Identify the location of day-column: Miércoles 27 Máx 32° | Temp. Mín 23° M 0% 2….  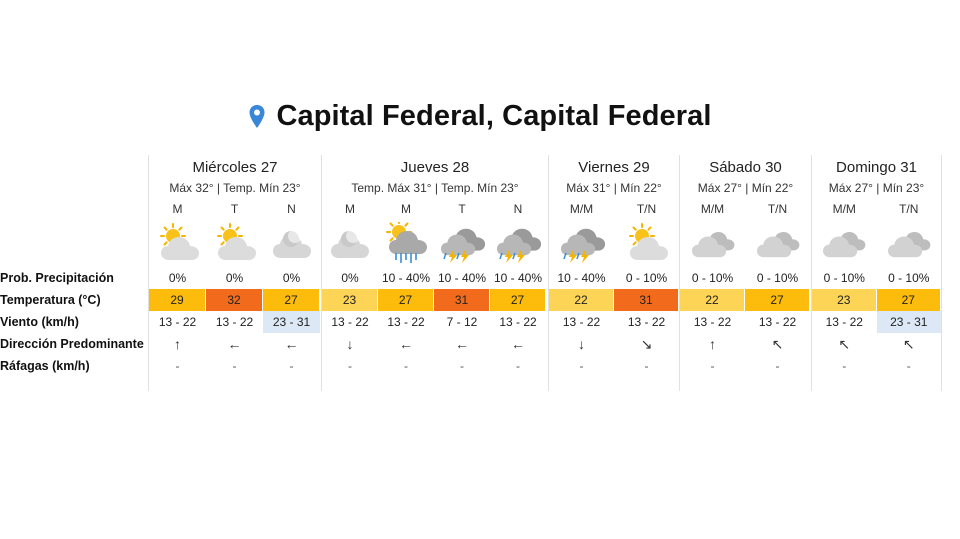
(234, 273).